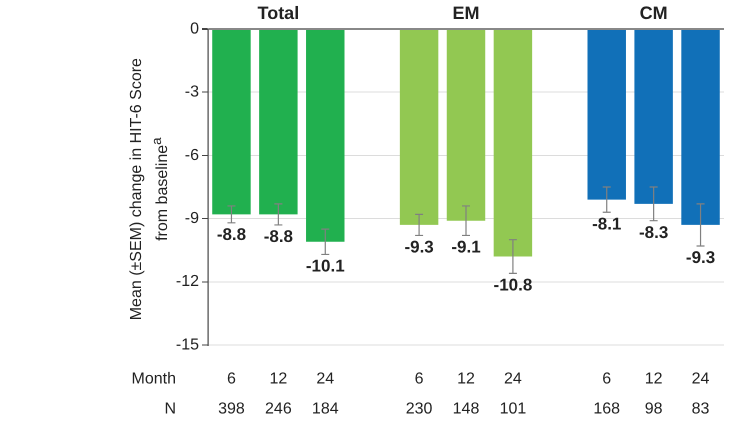 The image size is (744, 421). I want to click on text: 168, so click(606, 409).